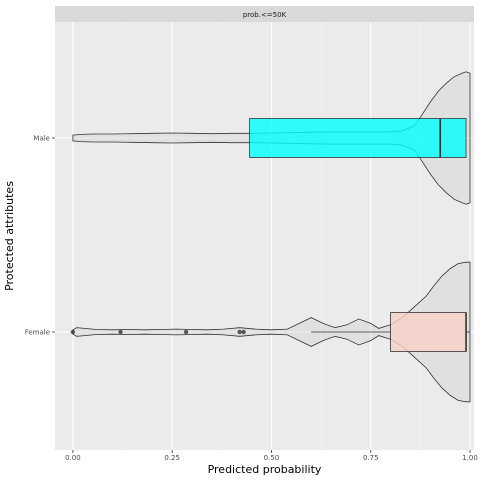 The height and width of the screenshot is (480, 480). I want to click on y-tick-label: Female, so click(37, 333).